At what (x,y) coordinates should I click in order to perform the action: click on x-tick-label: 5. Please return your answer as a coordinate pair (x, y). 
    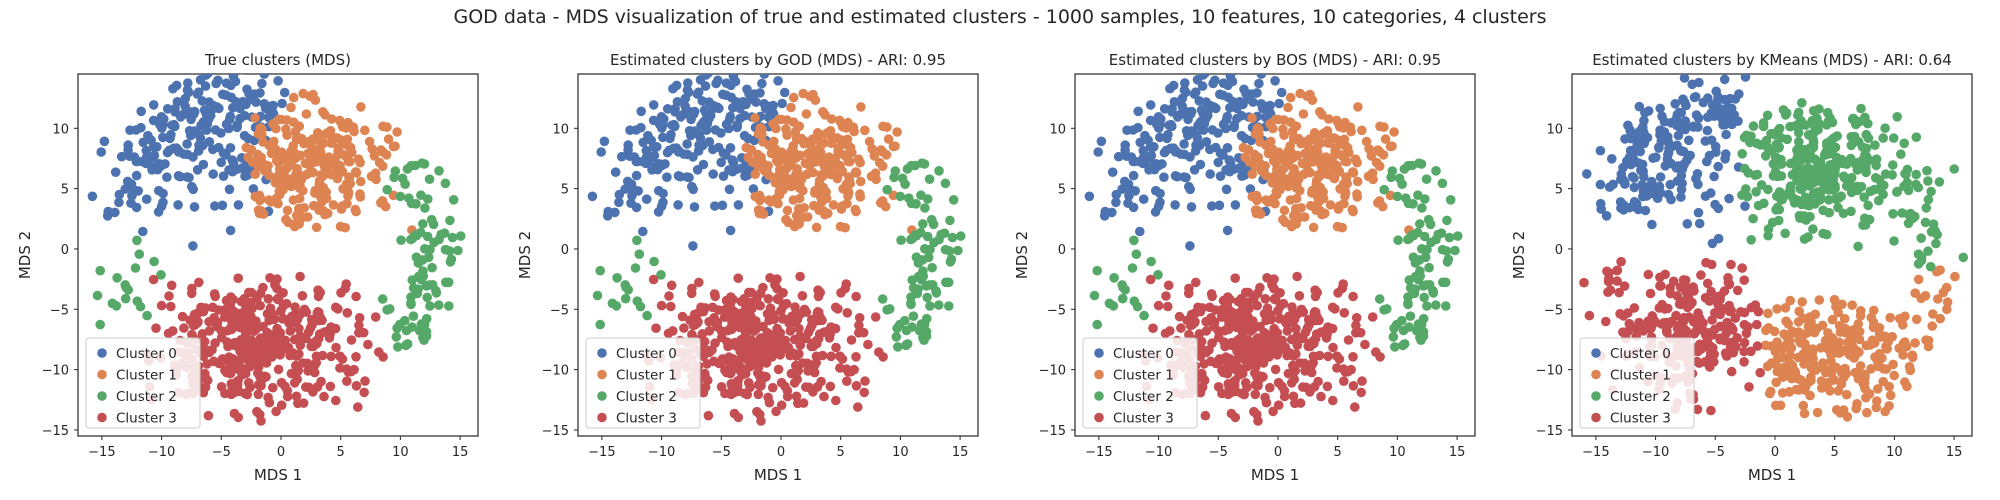
    Looking at the image, I should click on (1338, 452).